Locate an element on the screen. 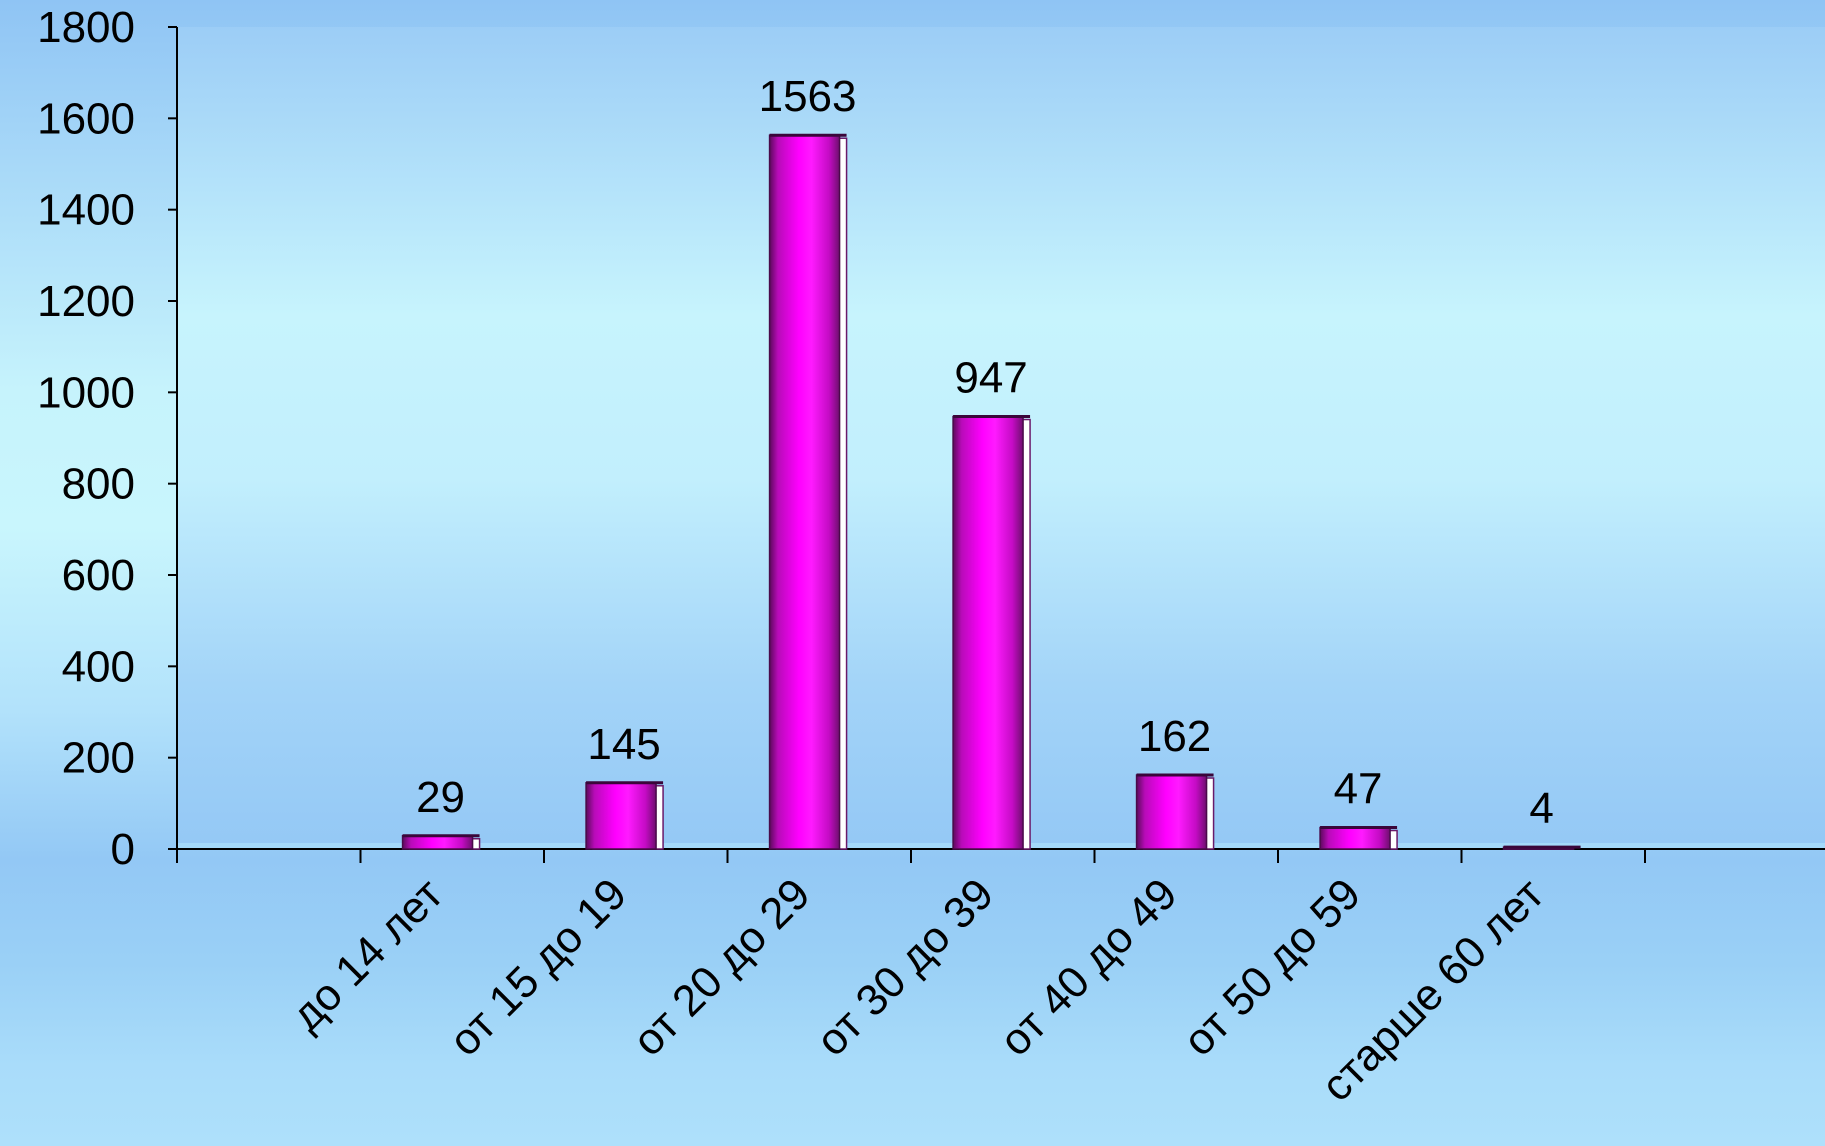 The height and width of the screenshot is (1146, 1825). category-label: от 15 до 19 is located at coordinates (538, 967).